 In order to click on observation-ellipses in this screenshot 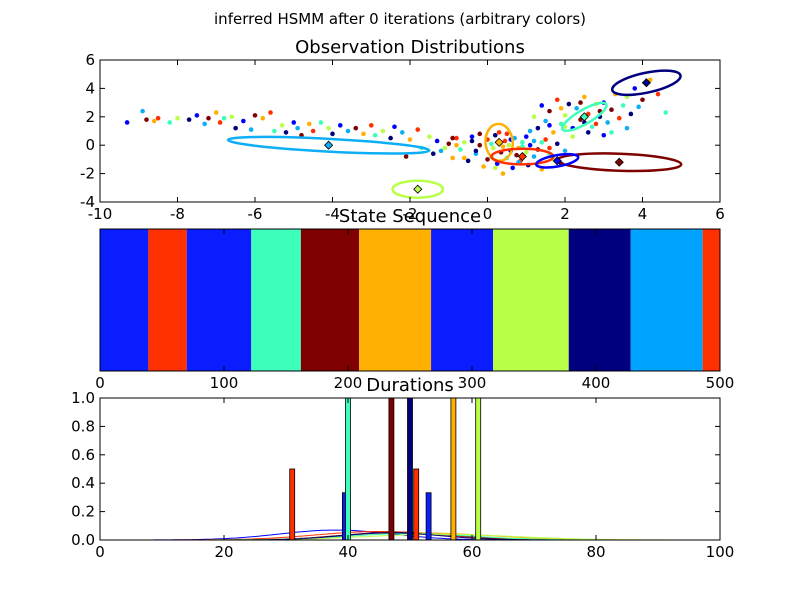, I will do `click(454, 134)`.